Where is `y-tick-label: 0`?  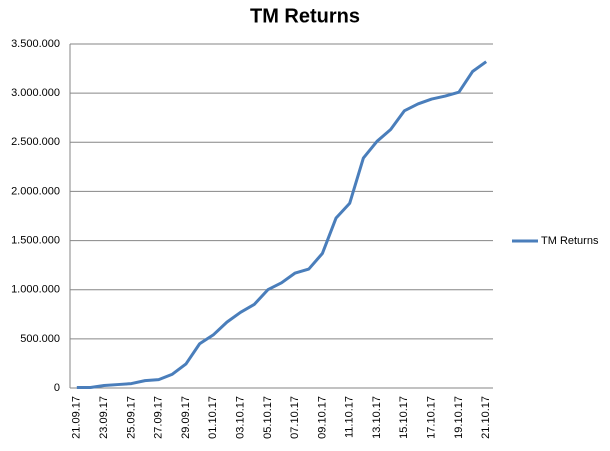 y-tick-label: 0 is located at coordinates (57, 388).